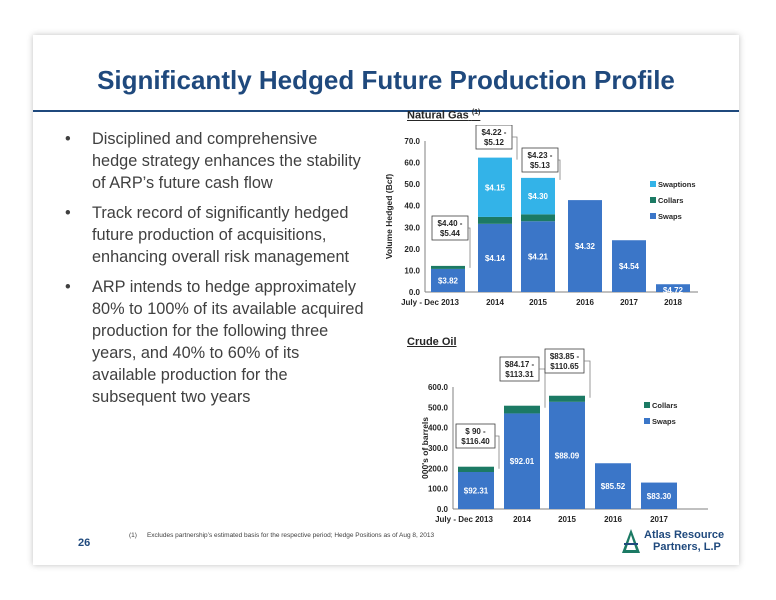  What do you see at coordinates (687, 547) in the screenshot?
I see `logo-line-2: Partners, L.P` at bounding box center [687, 547].